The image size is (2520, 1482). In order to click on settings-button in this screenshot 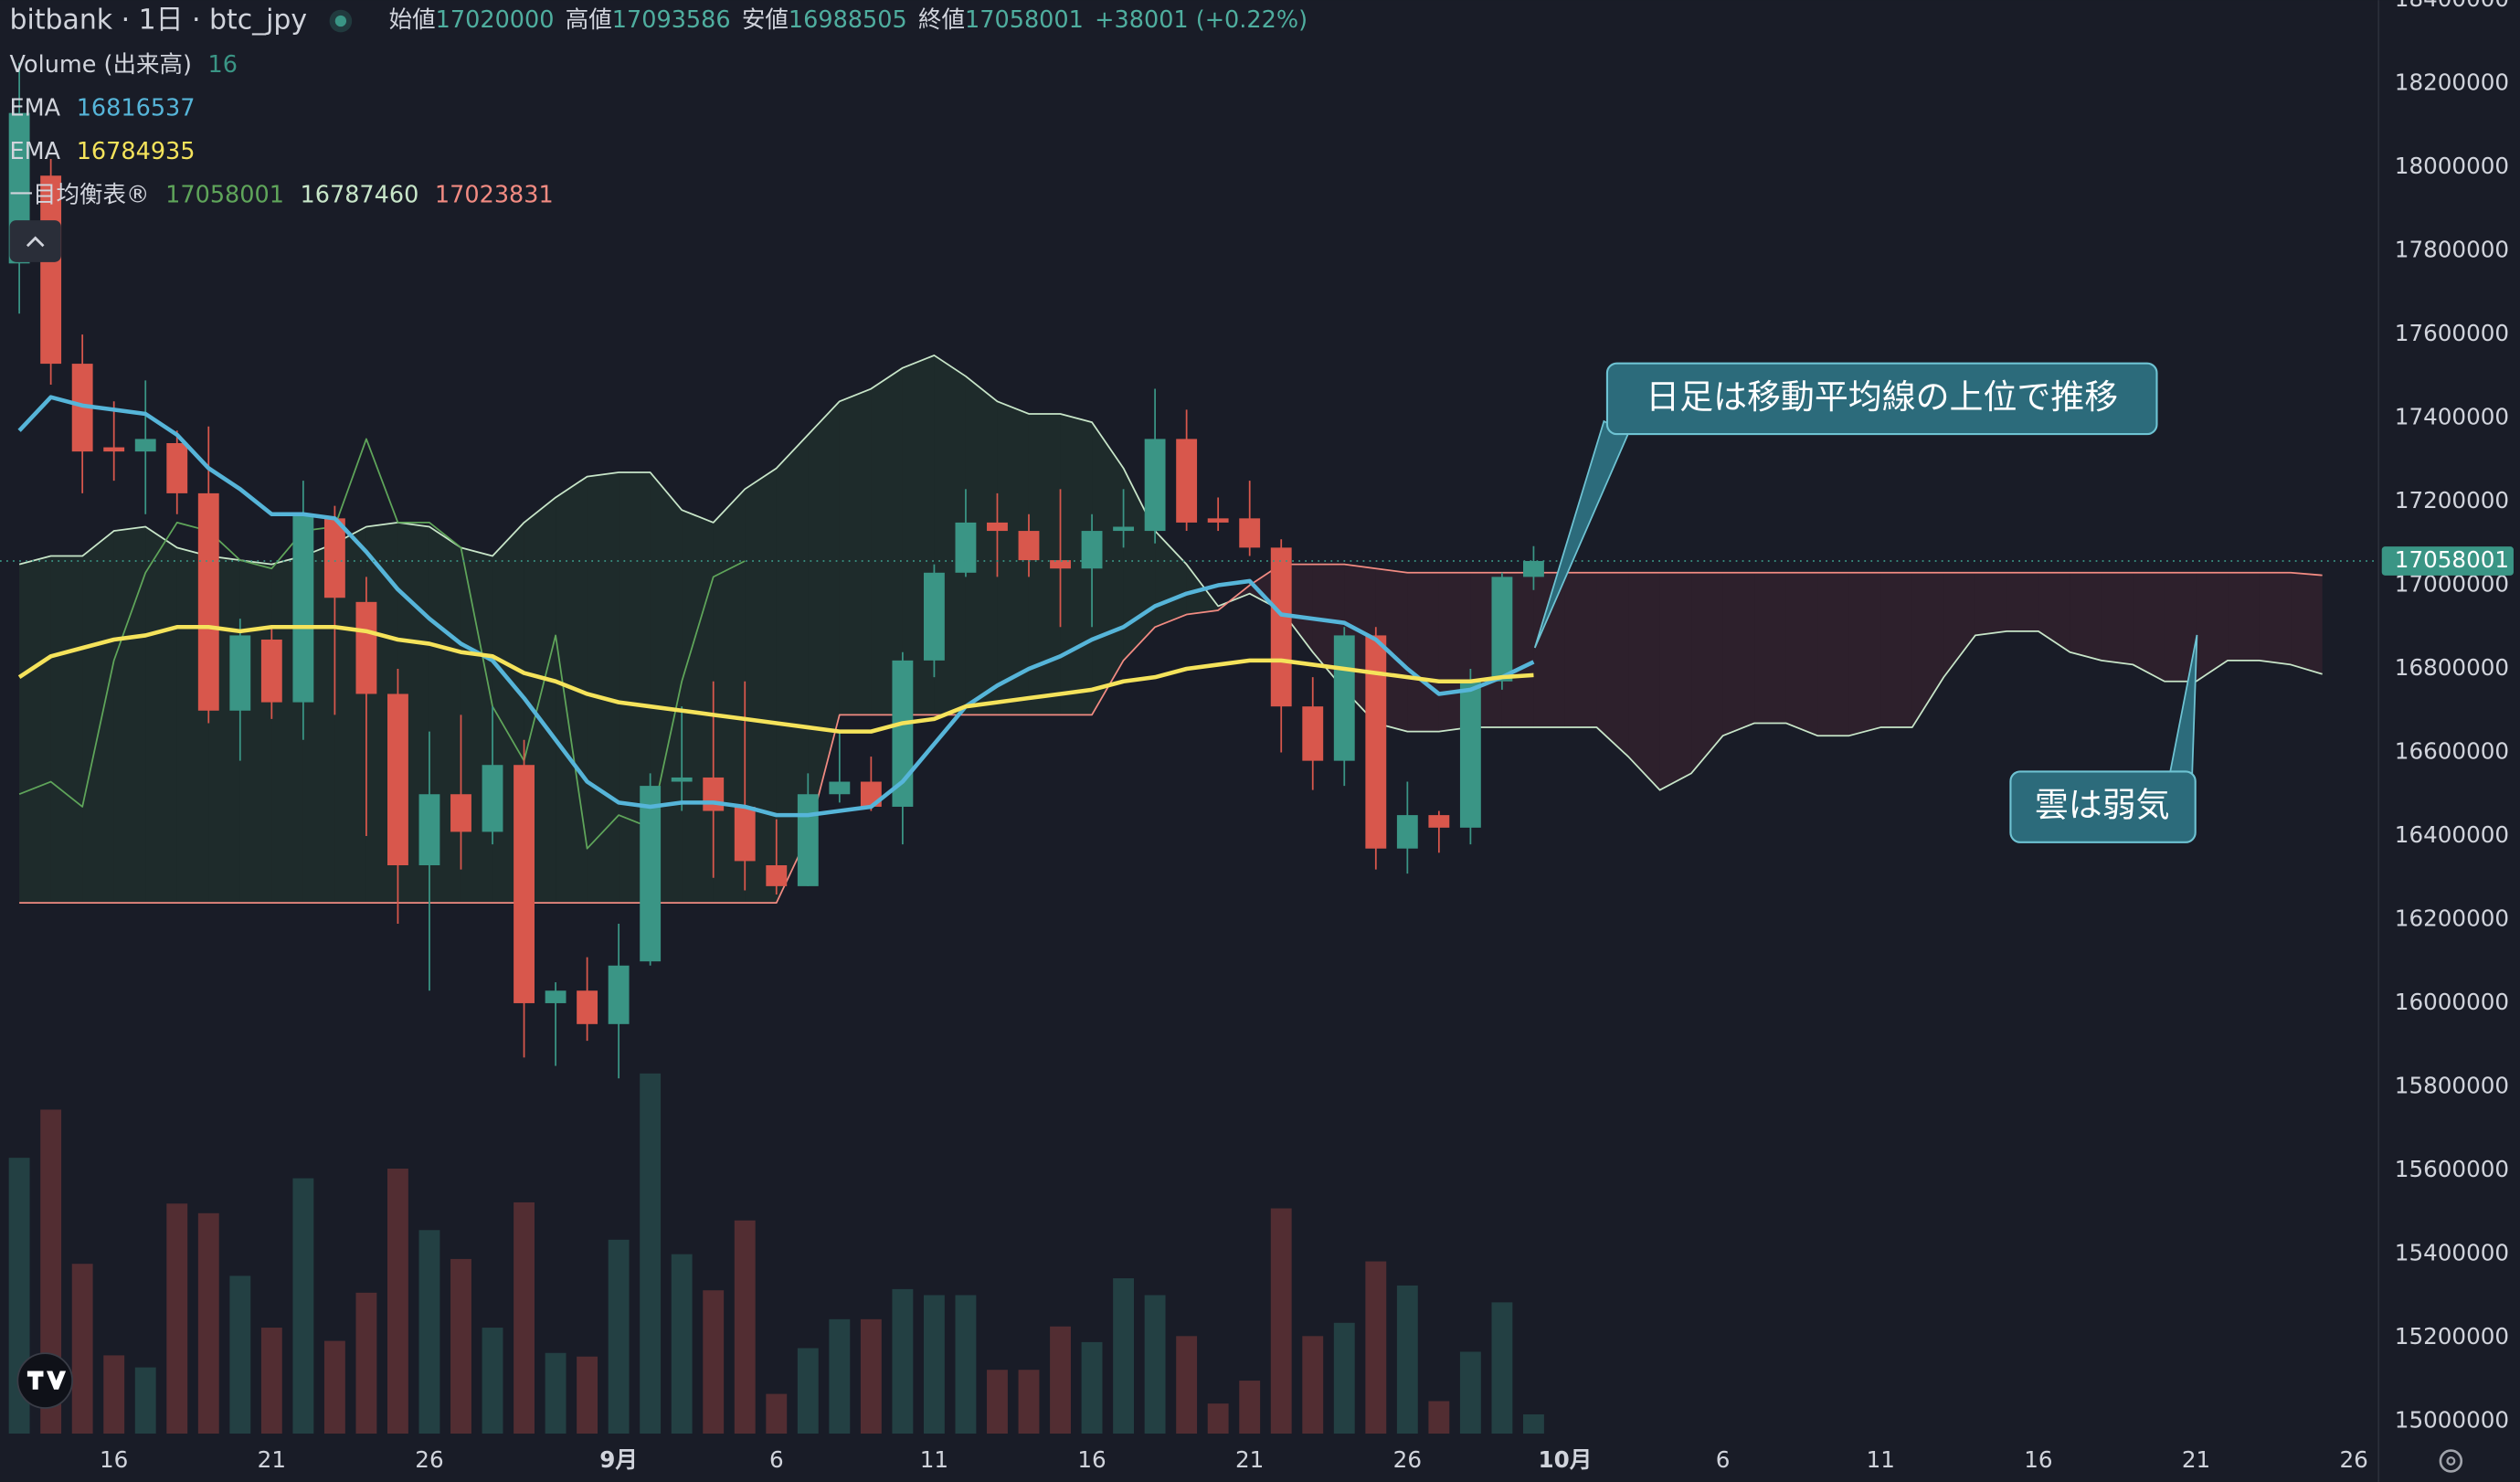, I will do `click(2451, 1461)`.